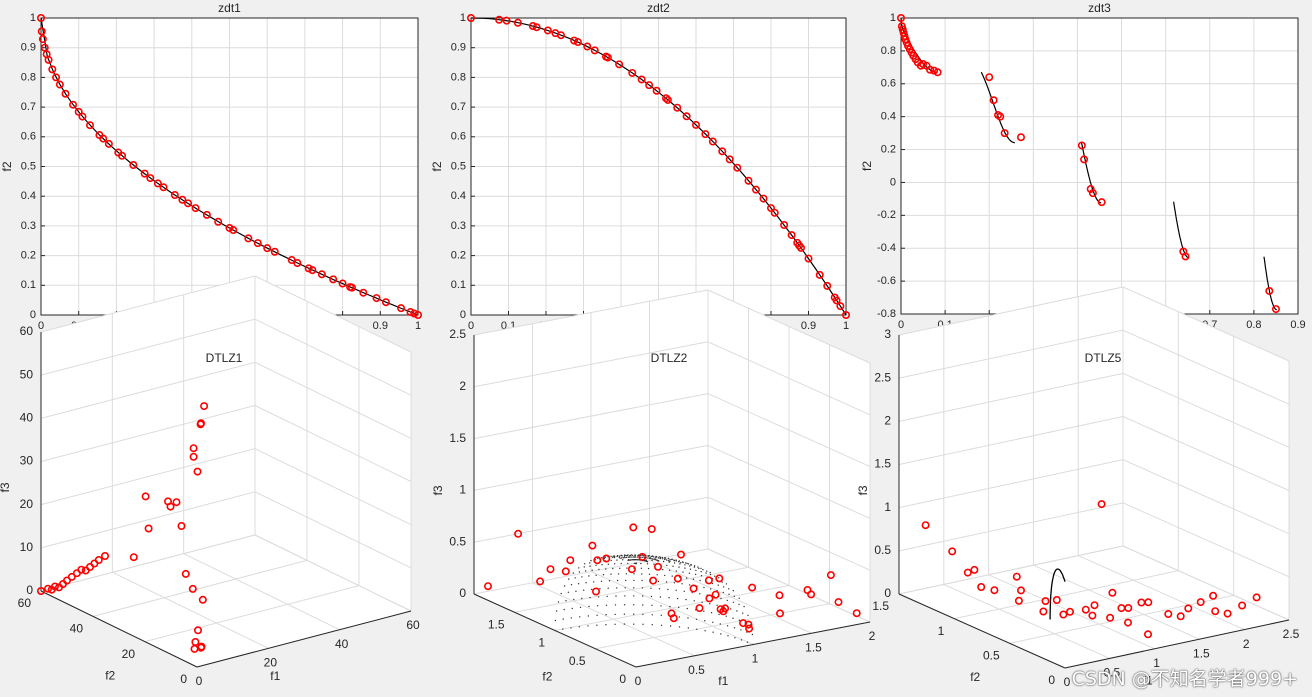 The width and height of the screenshot is (1312, 697). What do you see at coordinates (755, 659) in the screenshot?
I see `x-tick-label: 1` at bounding box center [755, 659].